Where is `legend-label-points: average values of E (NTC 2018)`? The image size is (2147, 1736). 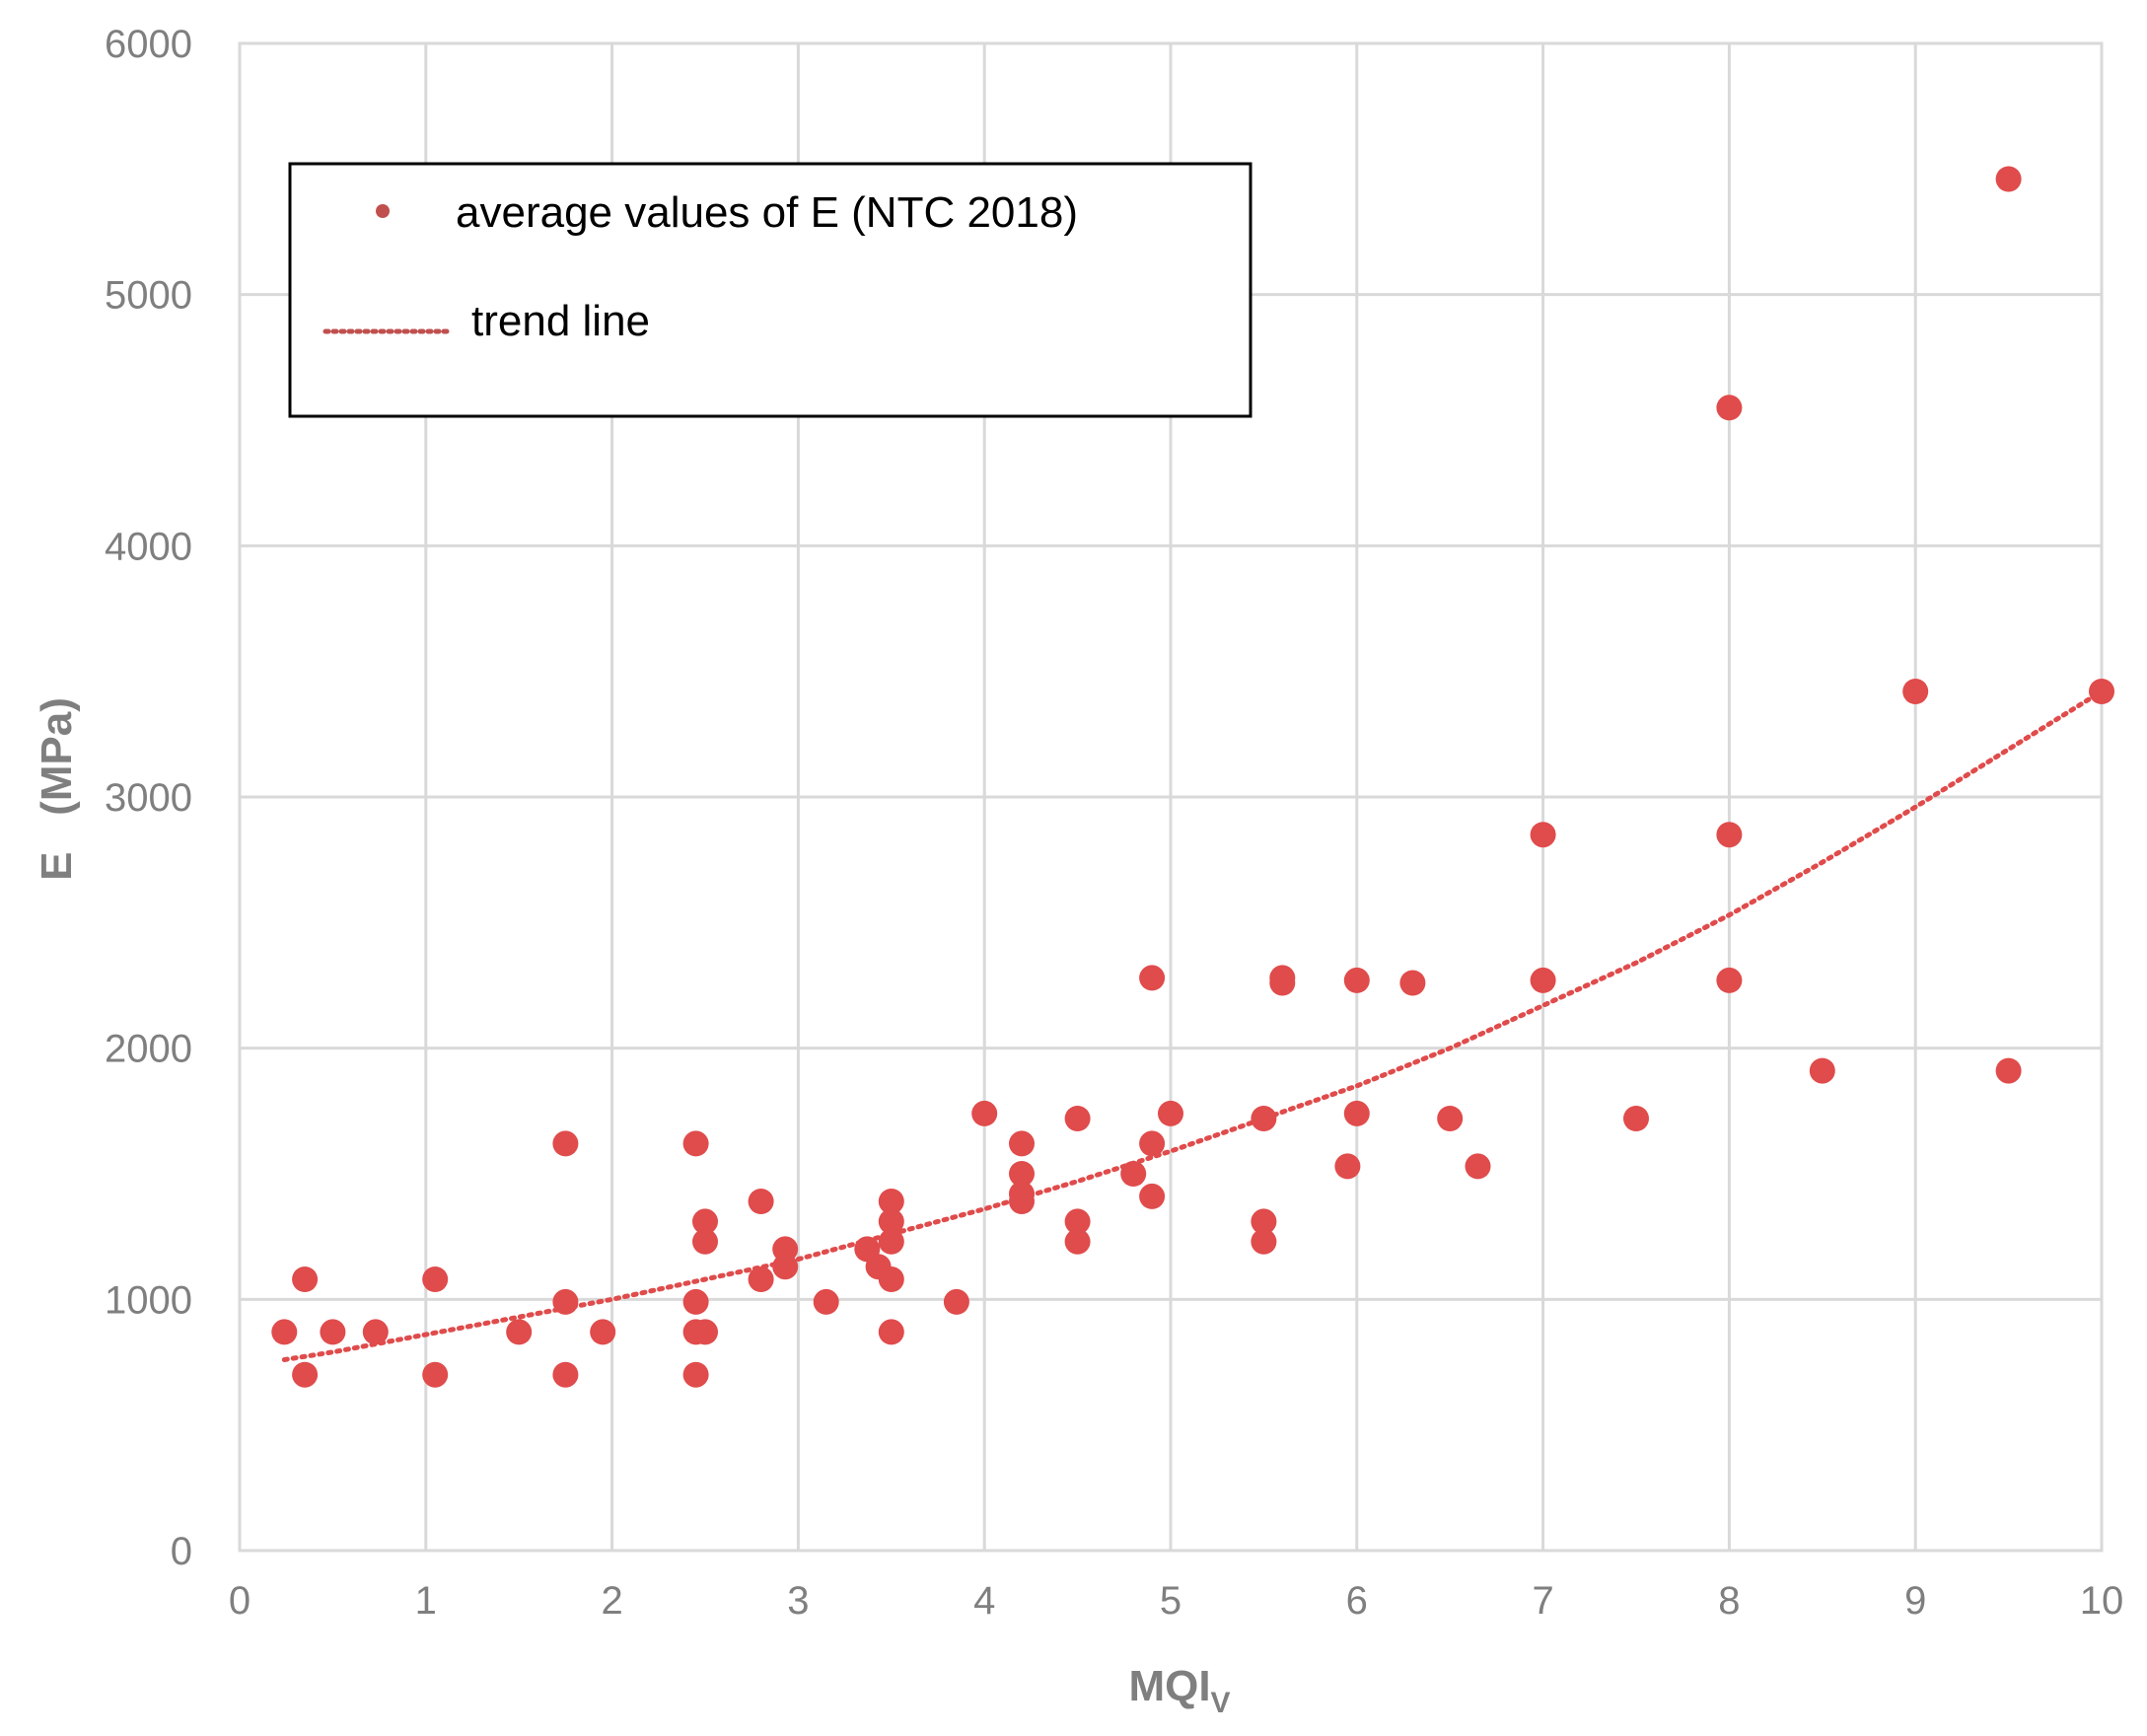 legend-label-points: average values of E (NTC 2018) is located at coordinates (767, 212).